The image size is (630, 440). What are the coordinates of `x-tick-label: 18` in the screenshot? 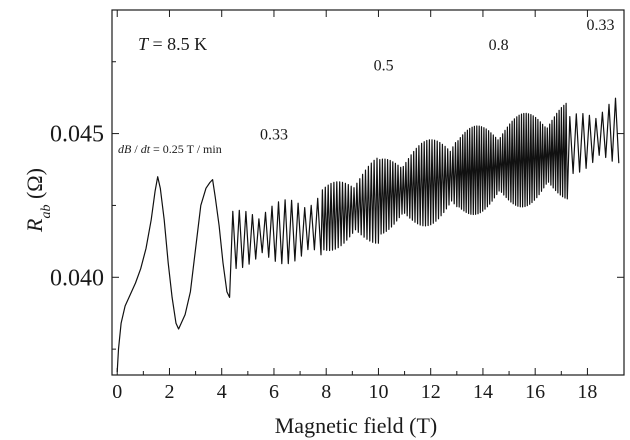 It's located at (587, 392).